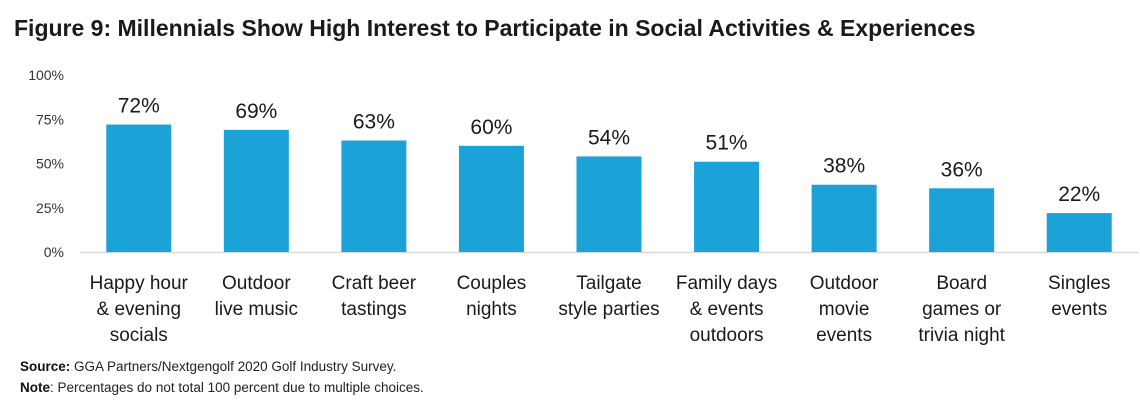  I want to click on source-label: Source:, so click(45, 366).